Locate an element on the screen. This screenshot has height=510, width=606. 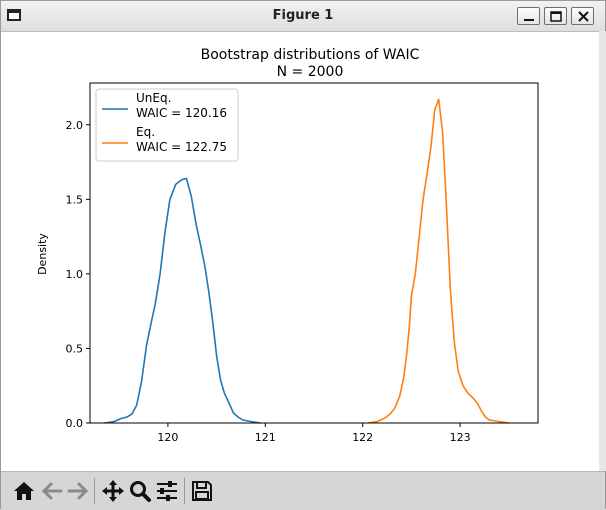
pan-icon is located at coordinates (113, 491).